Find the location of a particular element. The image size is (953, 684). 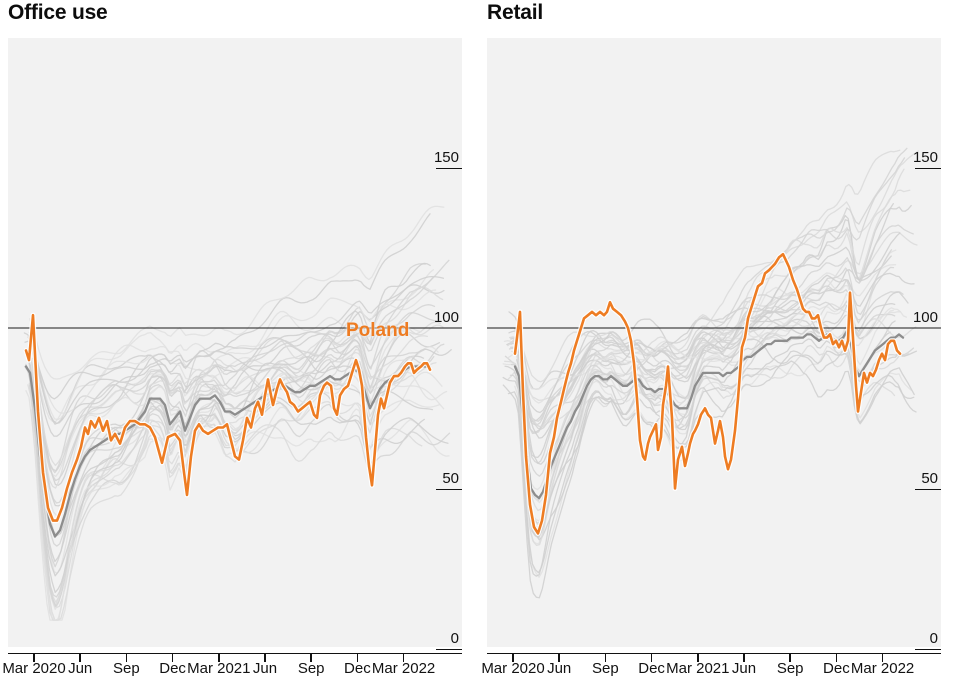

poland-series-label: Poland is located at coordinates (378, 330).